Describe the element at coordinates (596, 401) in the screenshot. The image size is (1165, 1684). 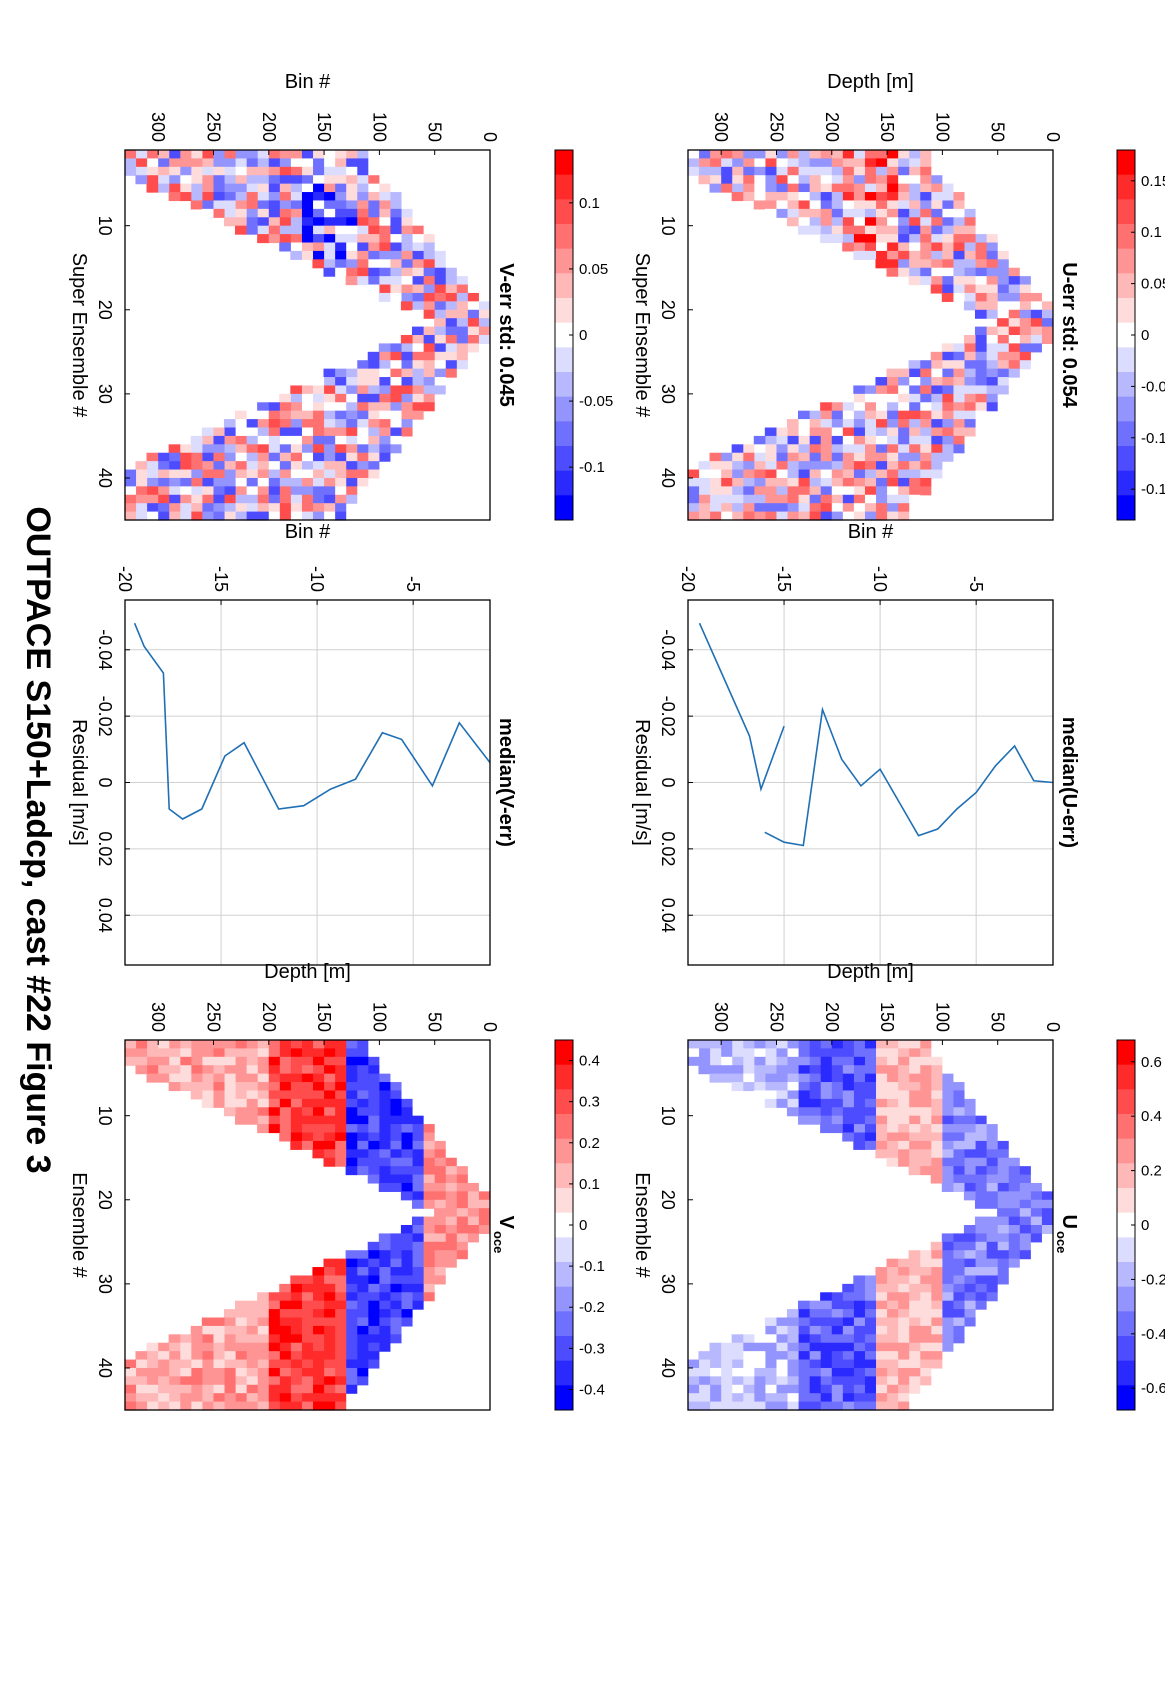
I see `colorbar-tick-label: -0.05` at that location.